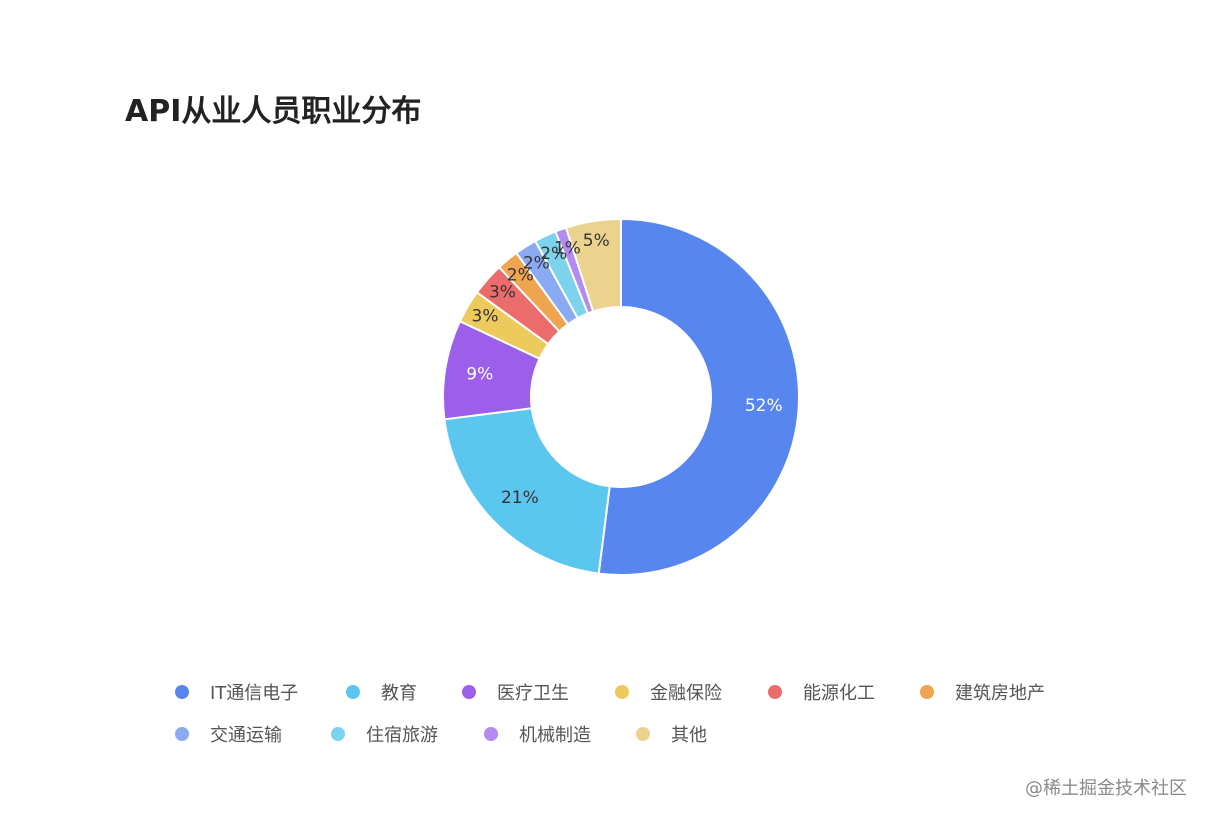 The width and height of the screenshot is (1209, 819). Describe the element at coordinates (536, 264) in the screenshot. I see `slice-label-交通运输: 2%` at that location.